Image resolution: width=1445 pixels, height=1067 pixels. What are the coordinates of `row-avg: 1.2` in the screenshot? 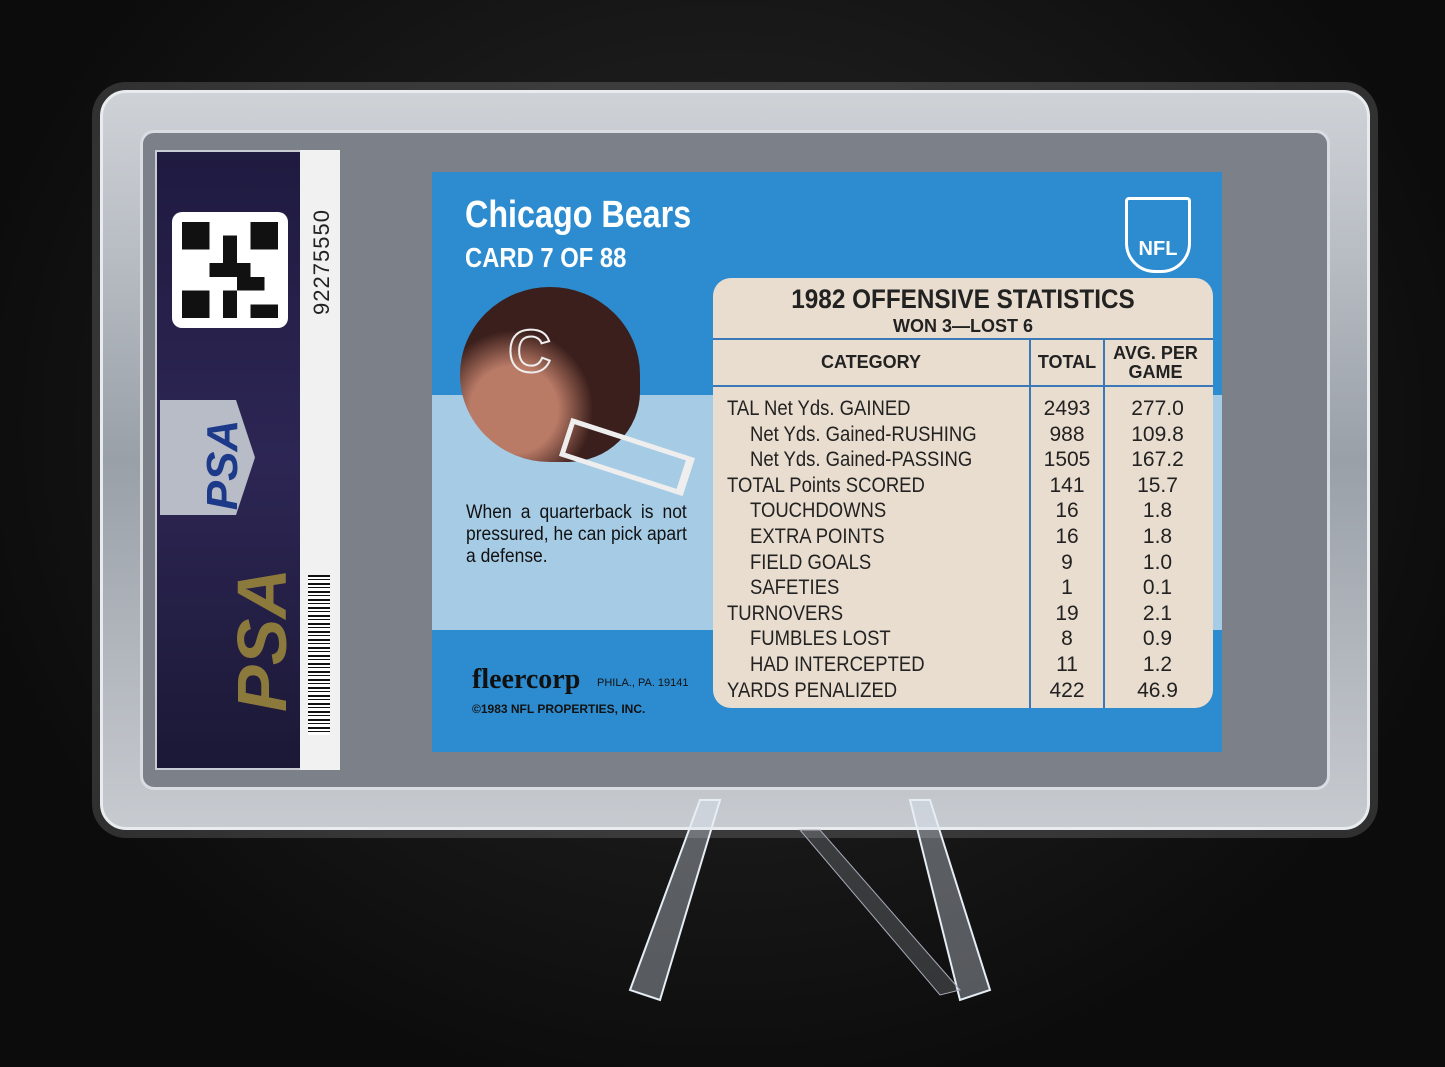 It's located at (1157, 664).